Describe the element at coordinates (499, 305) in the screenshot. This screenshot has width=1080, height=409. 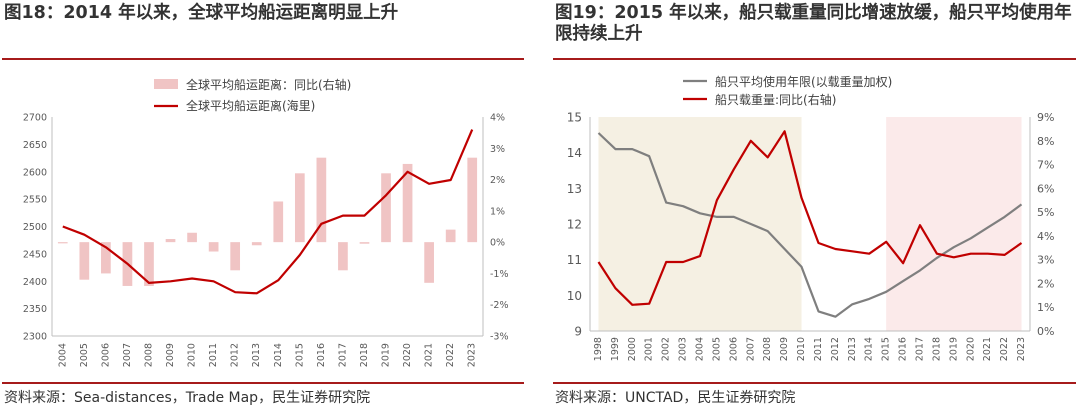
I see `y-right-tick-label: -2%` at that location.